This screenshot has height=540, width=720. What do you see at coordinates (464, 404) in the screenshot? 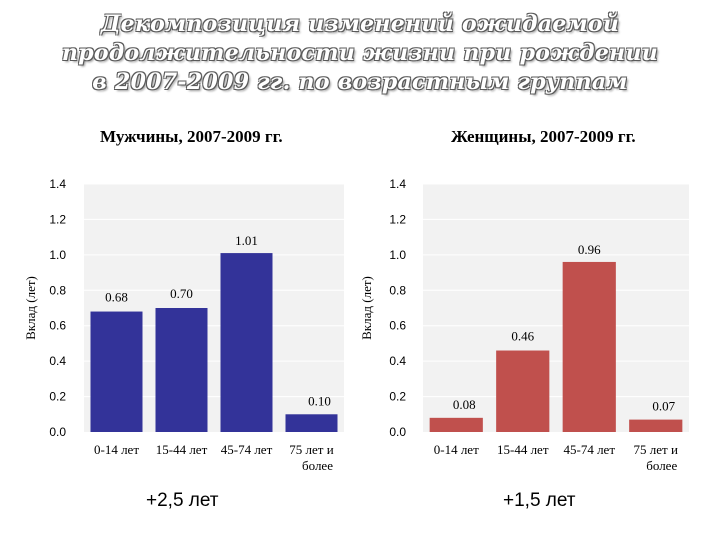
I see `data-label-women: 0.08` at bounding box center [464, 404].